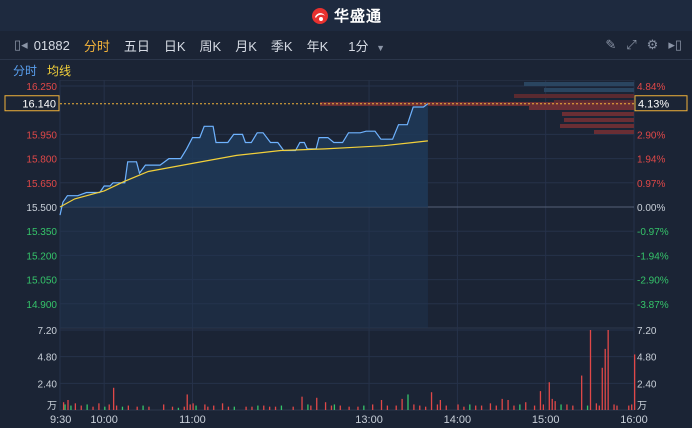 This screenshot has width=692, height=428. I want to click on volume-unit-left: 万, so click(52, 406).